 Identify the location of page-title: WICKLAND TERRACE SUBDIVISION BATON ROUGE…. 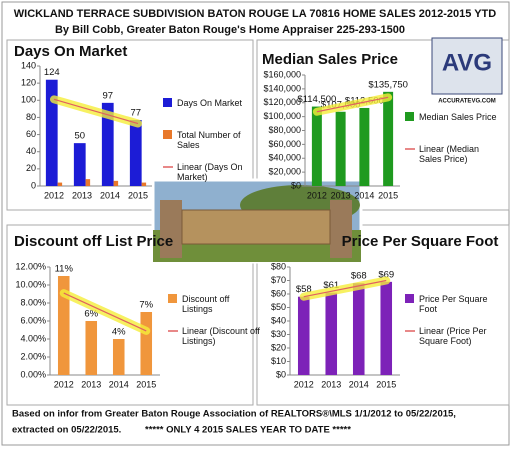
(255, 14).